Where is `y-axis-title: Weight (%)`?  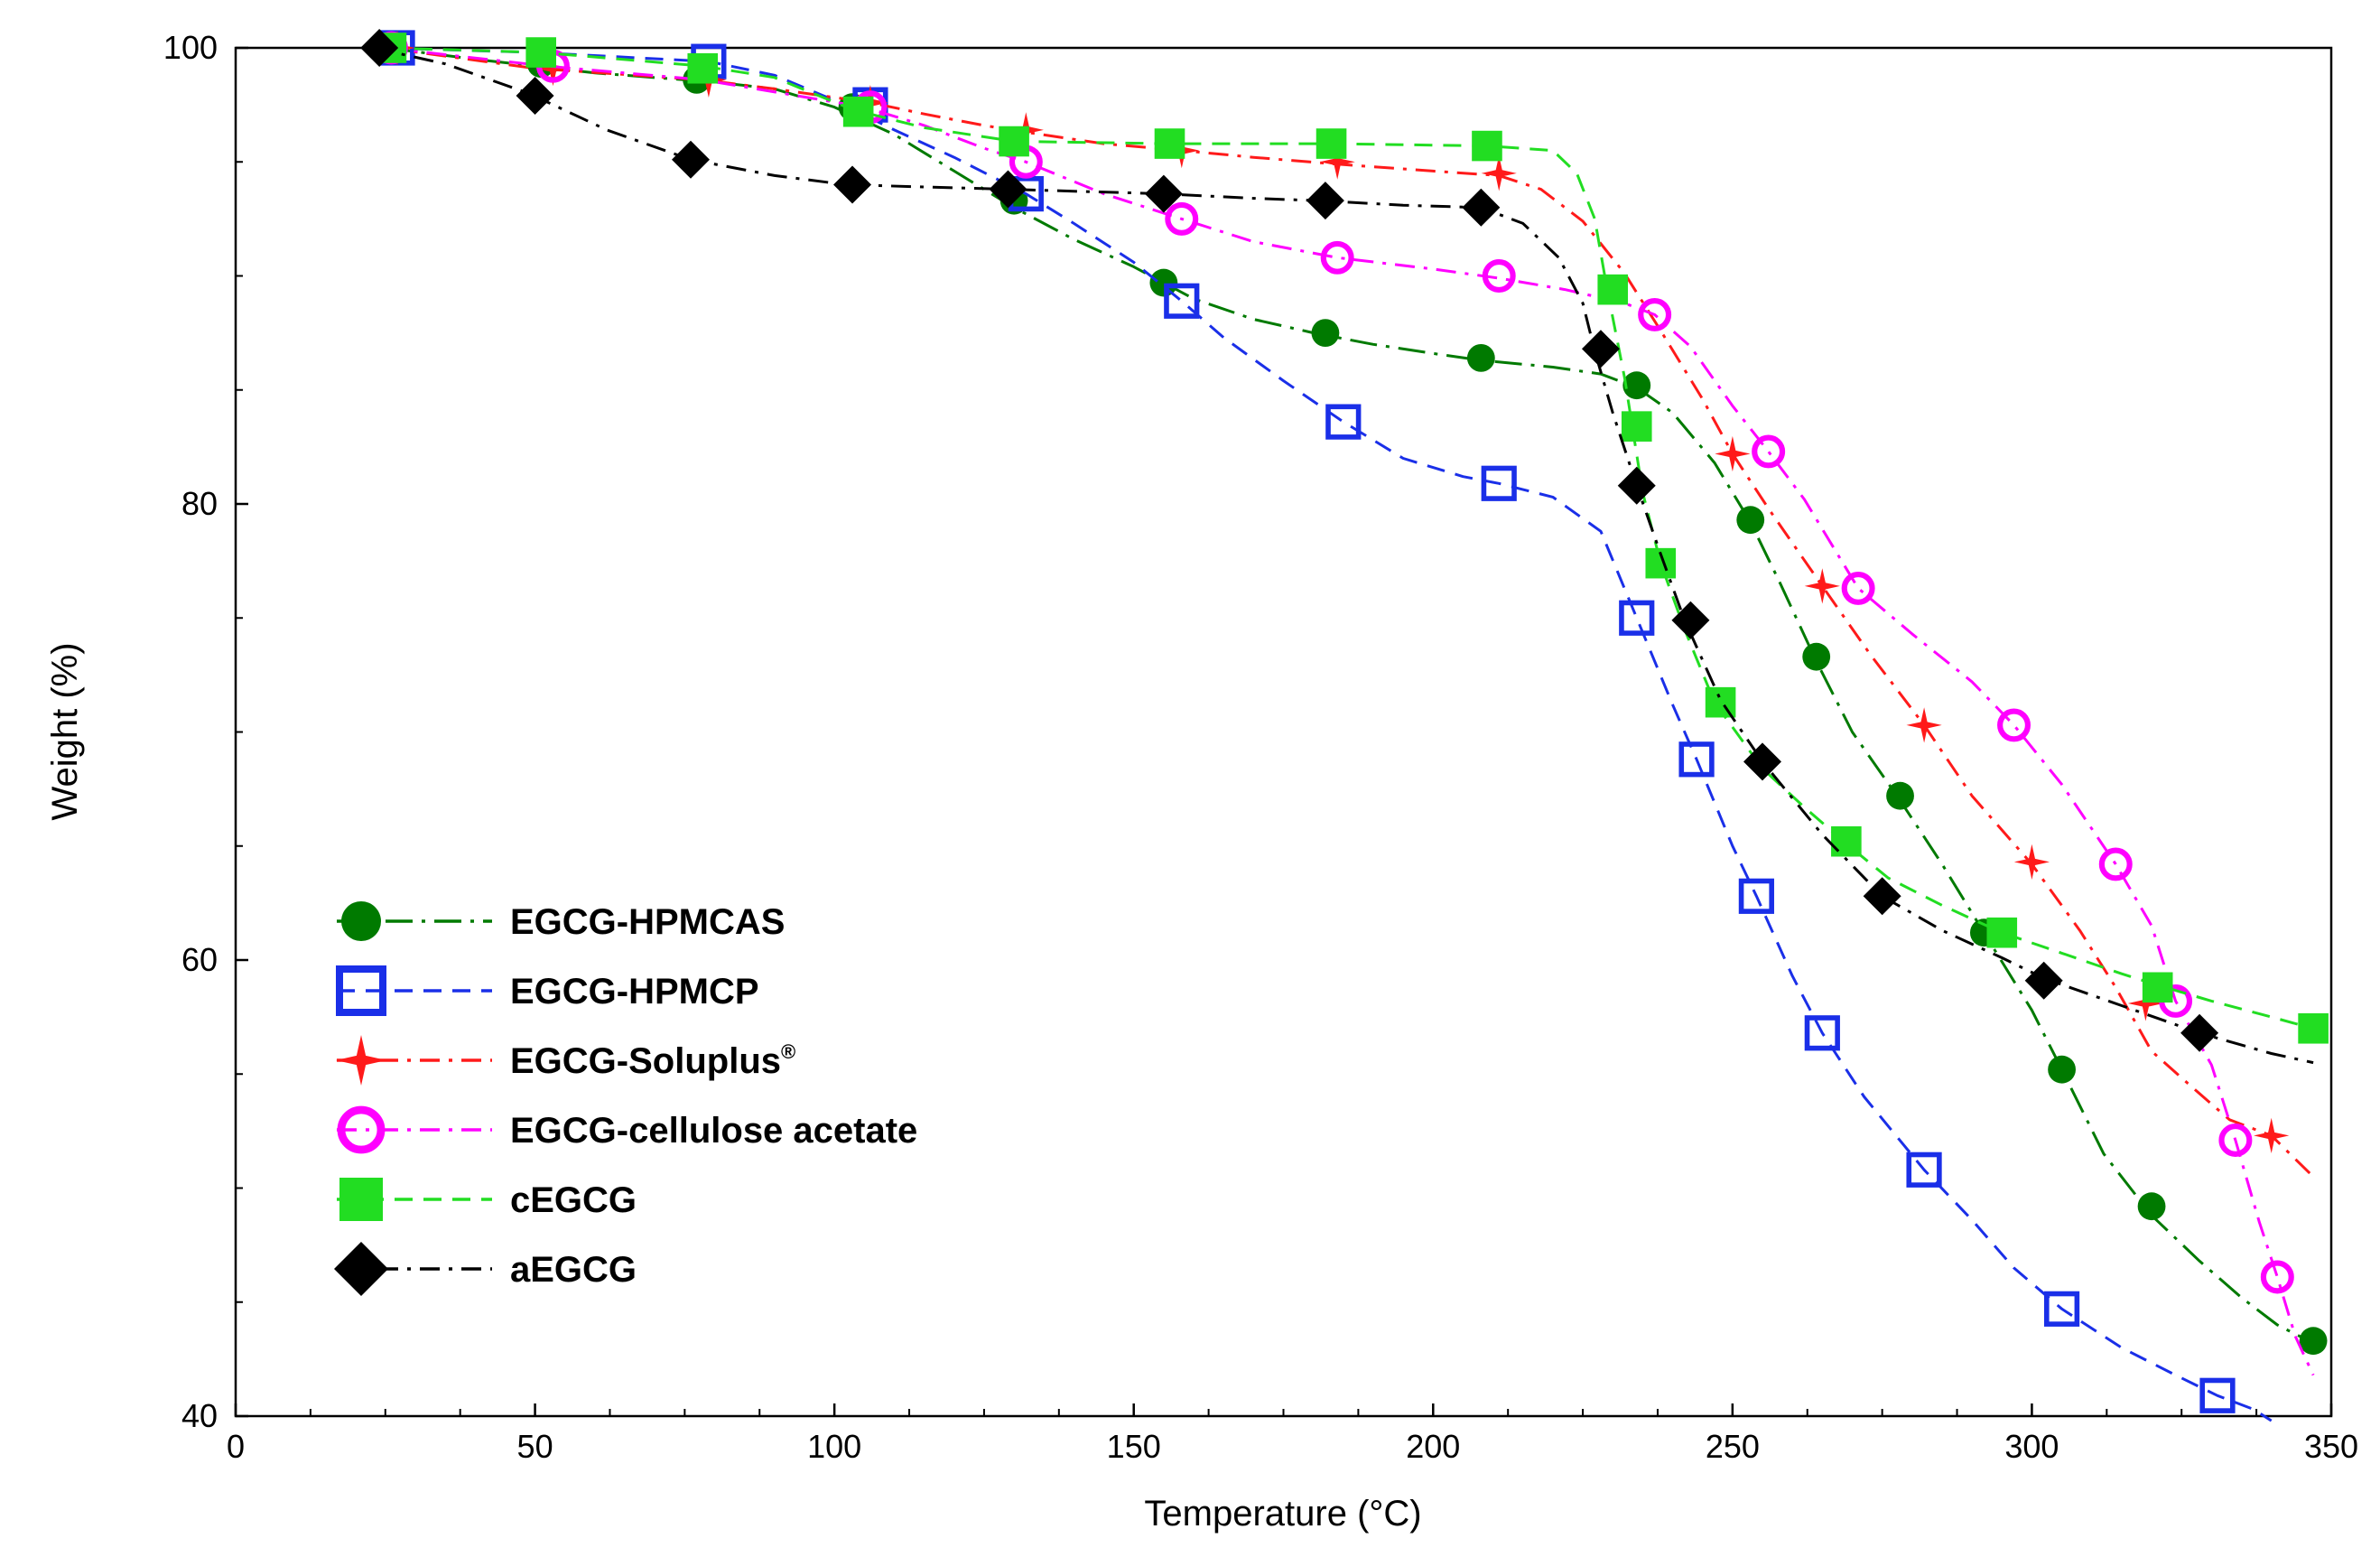 y-axis-title: Weight (%) is located at coordinates (65, 731).